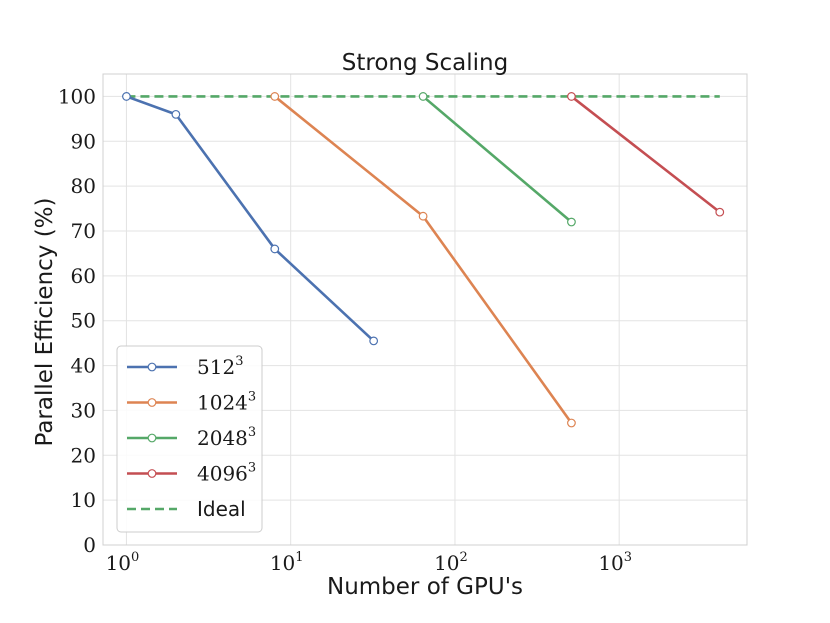 This screenshot has width=830, height=623. What do you see at coordinates (226, 473) in the screenshot?
I see `legend-label: 40963` at bounding box center [226, 473].